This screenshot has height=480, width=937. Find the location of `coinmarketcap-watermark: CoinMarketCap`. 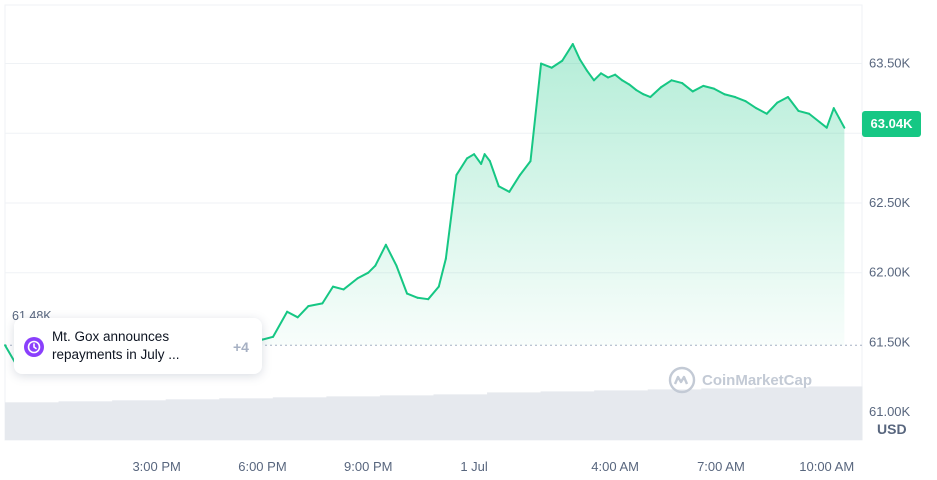

coinmarketcap-watermark: CoinMarketCap is located at coordinates (740, 380).